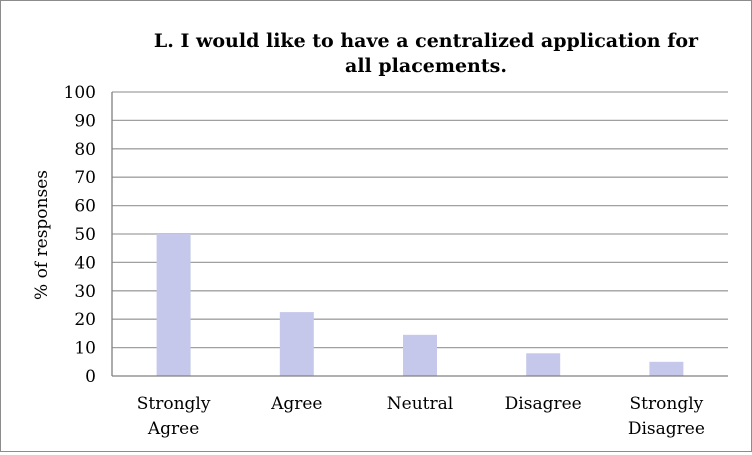 This screenshot has height=455, width=752. Describe the element at coordinates (85, 178) in the screenshot. I see `y-tick-label: 70` at that location.